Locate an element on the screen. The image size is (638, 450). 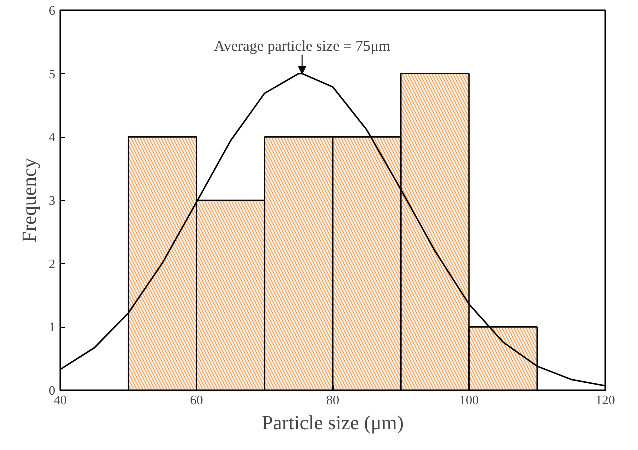
y-tick-label: 1 is located at coordinates (52, 327).